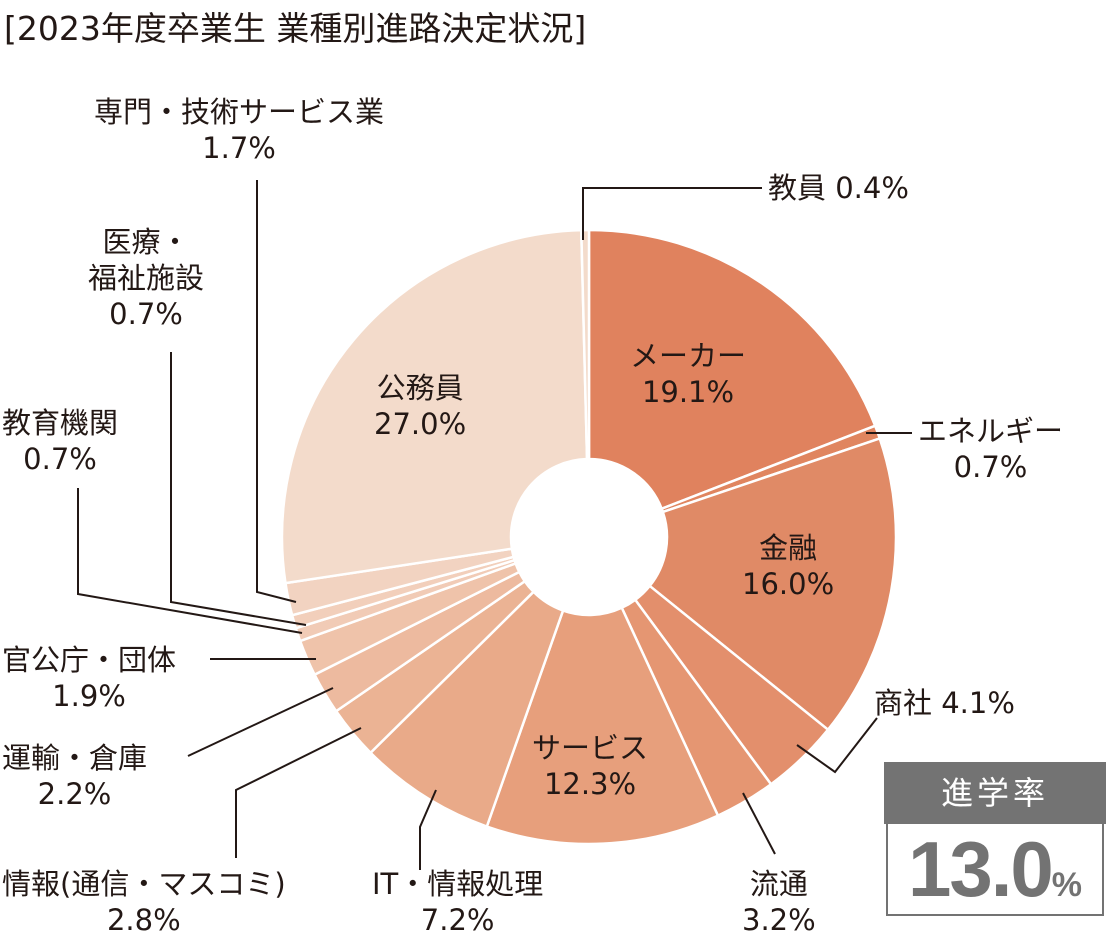  What do you see at coordinates (590, 766) in the screenshot?
I see `label-service: サービス 12.3%` at bounding box center [590, 766].